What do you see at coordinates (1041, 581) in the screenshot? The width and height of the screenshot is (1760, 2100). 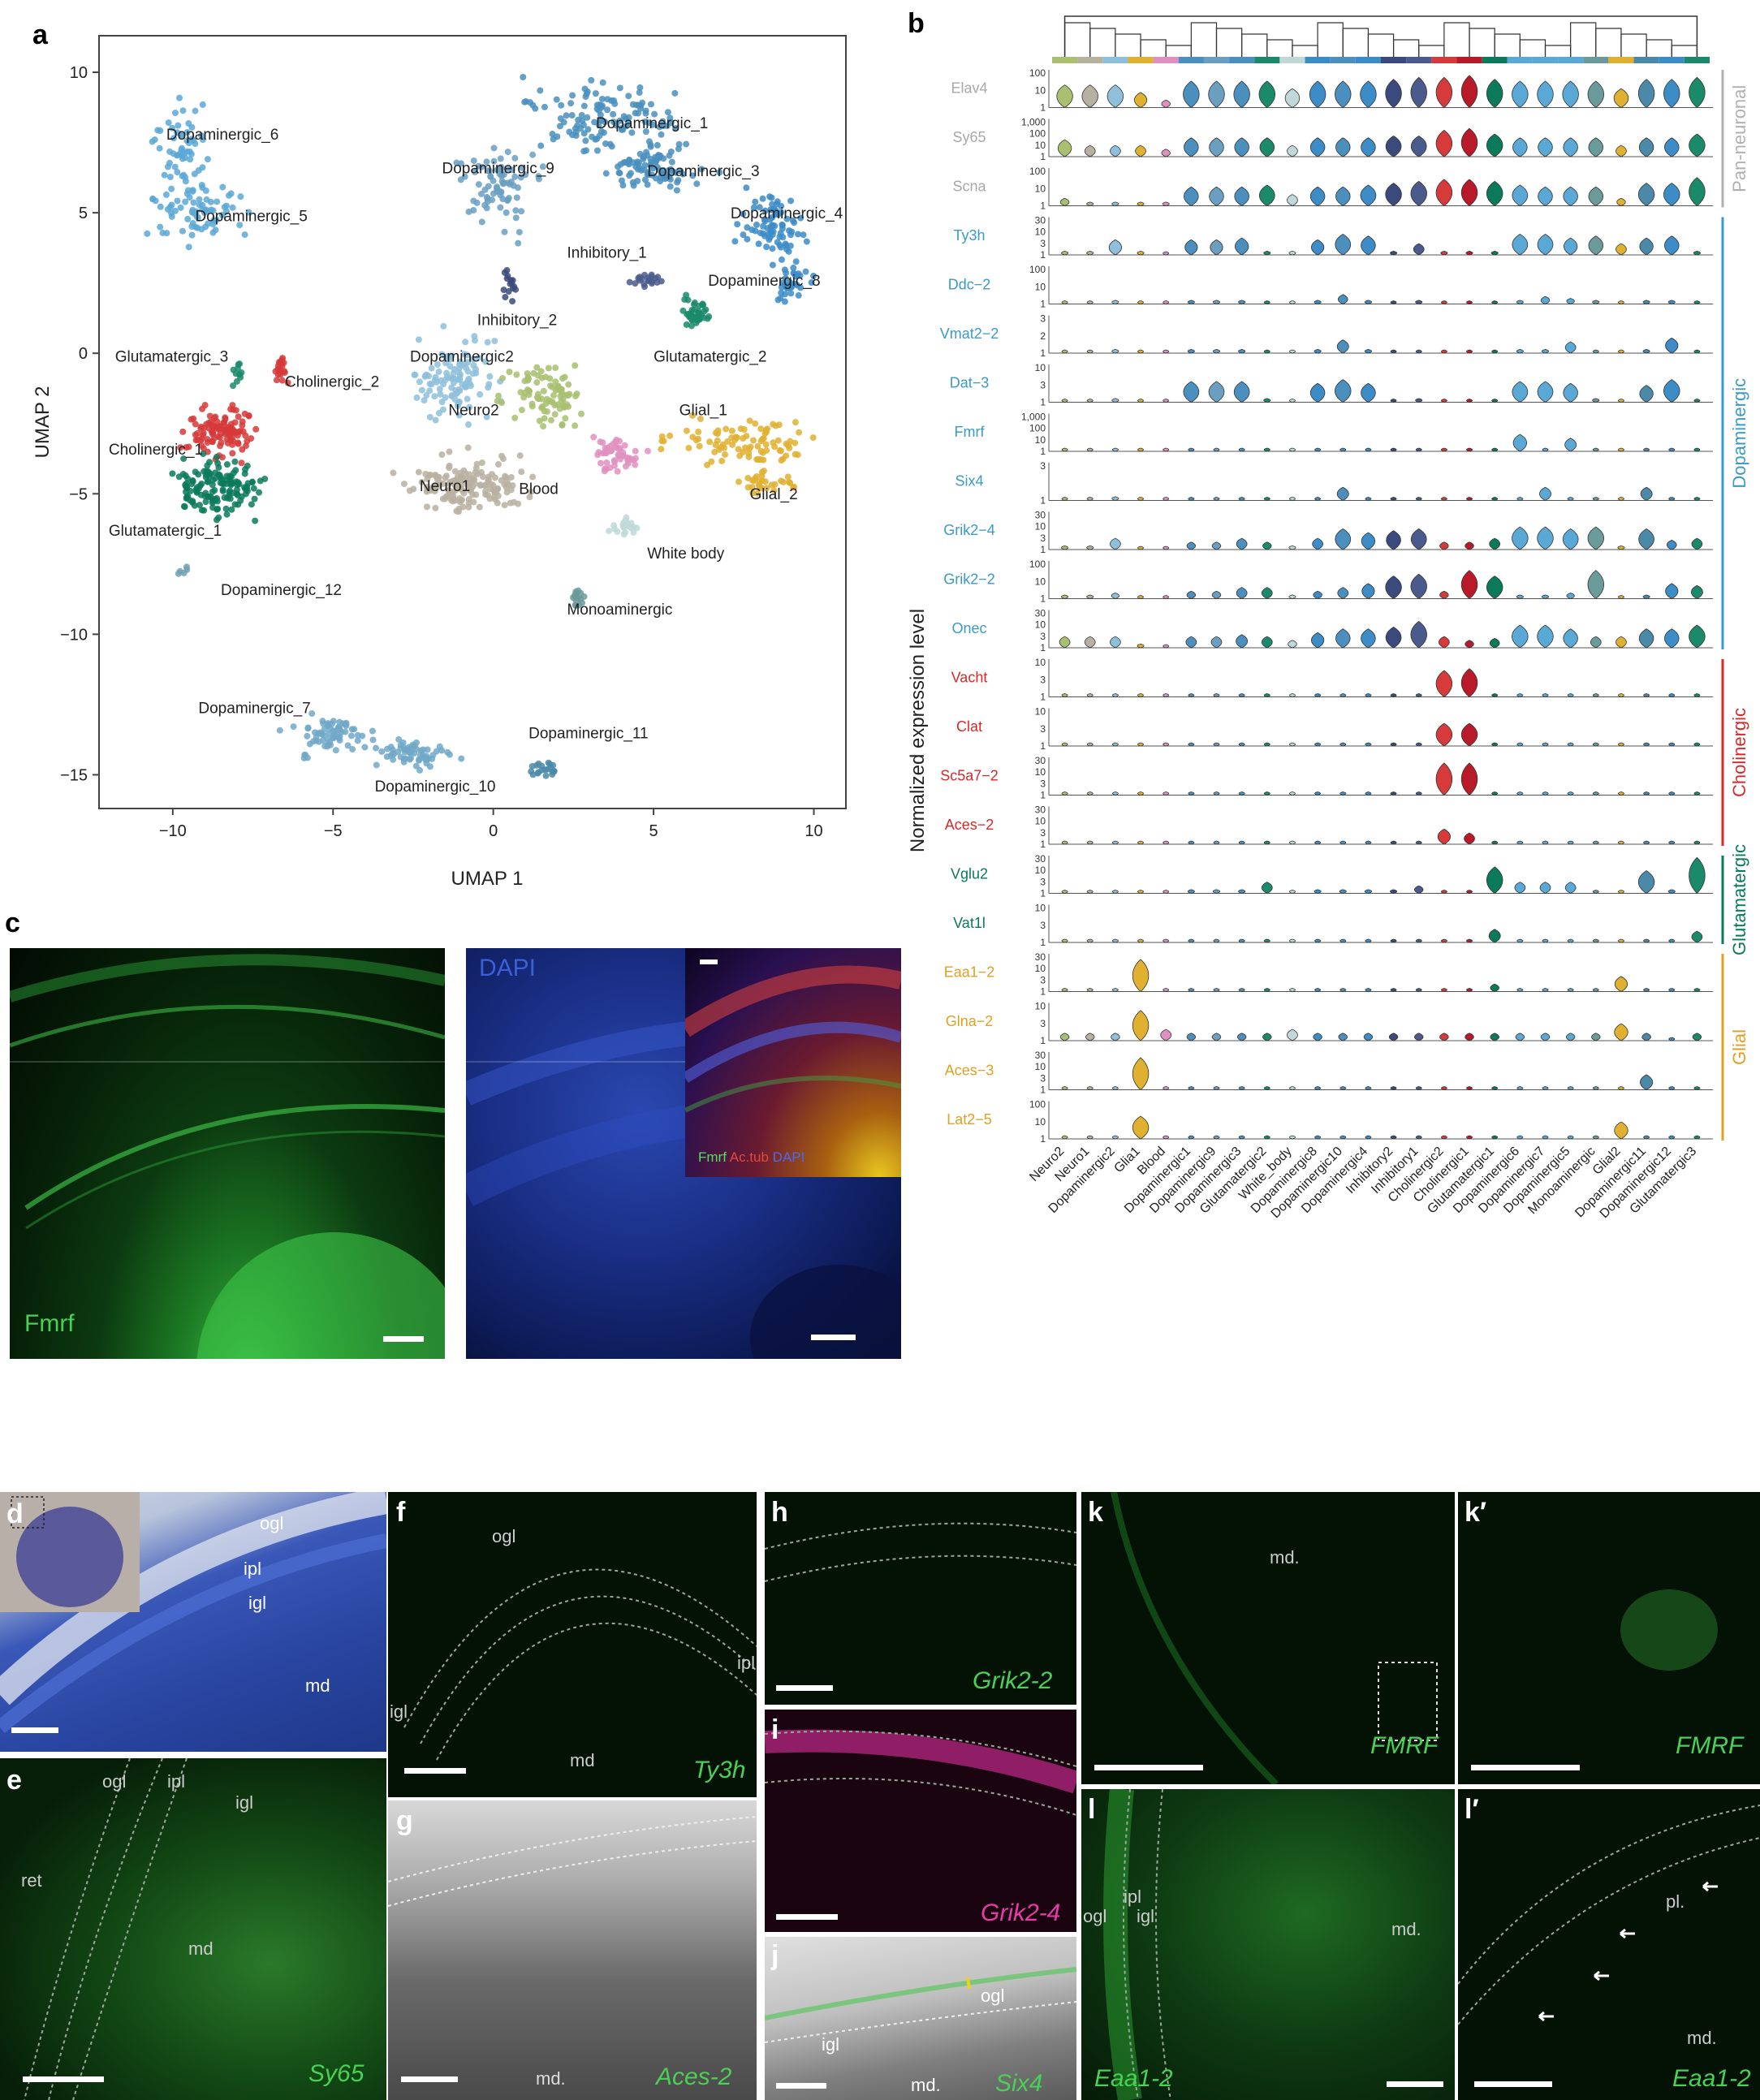 I see `violin-tick-label: 10` at bounding box center [1041, 581].